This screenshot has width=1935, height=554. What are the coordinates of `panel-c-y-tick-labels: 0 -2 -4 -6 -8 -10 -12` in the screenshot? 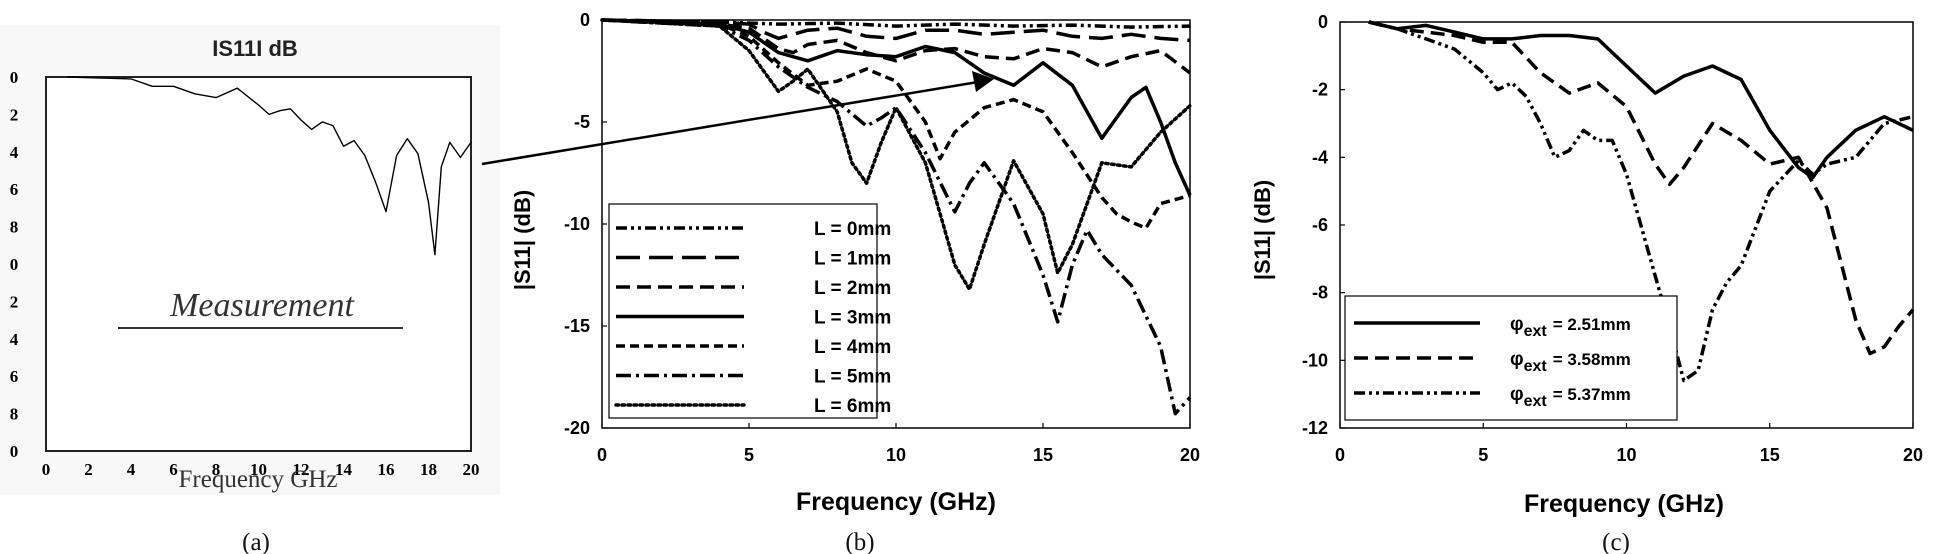 It's located at (1323, 225).